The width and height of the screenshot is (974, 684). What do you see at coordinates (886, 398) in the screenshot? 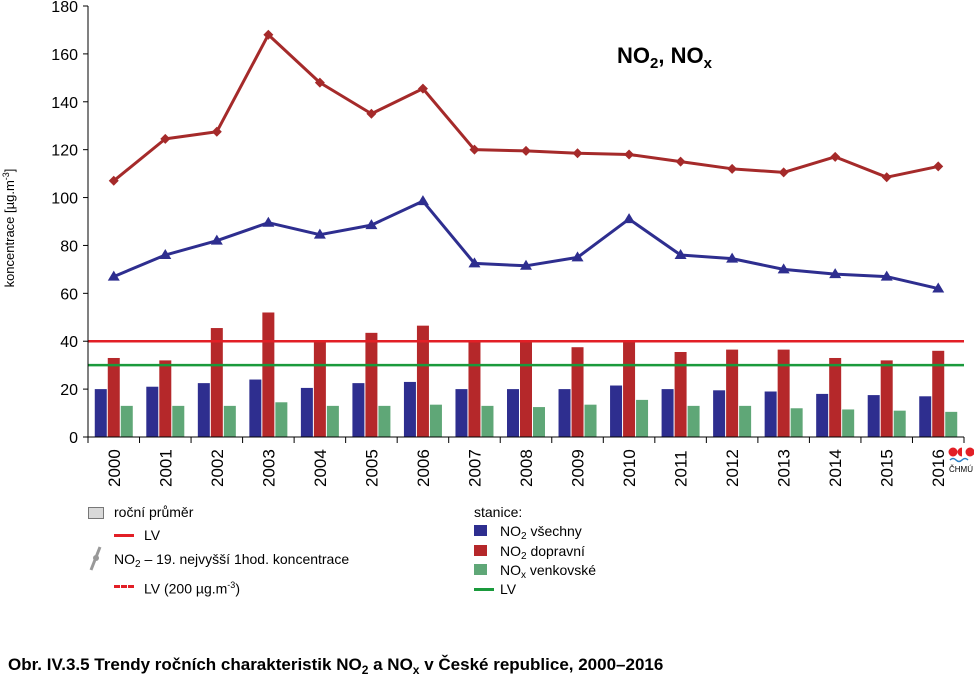
I see `bar-2-2015` at bounding box center [886, 398].